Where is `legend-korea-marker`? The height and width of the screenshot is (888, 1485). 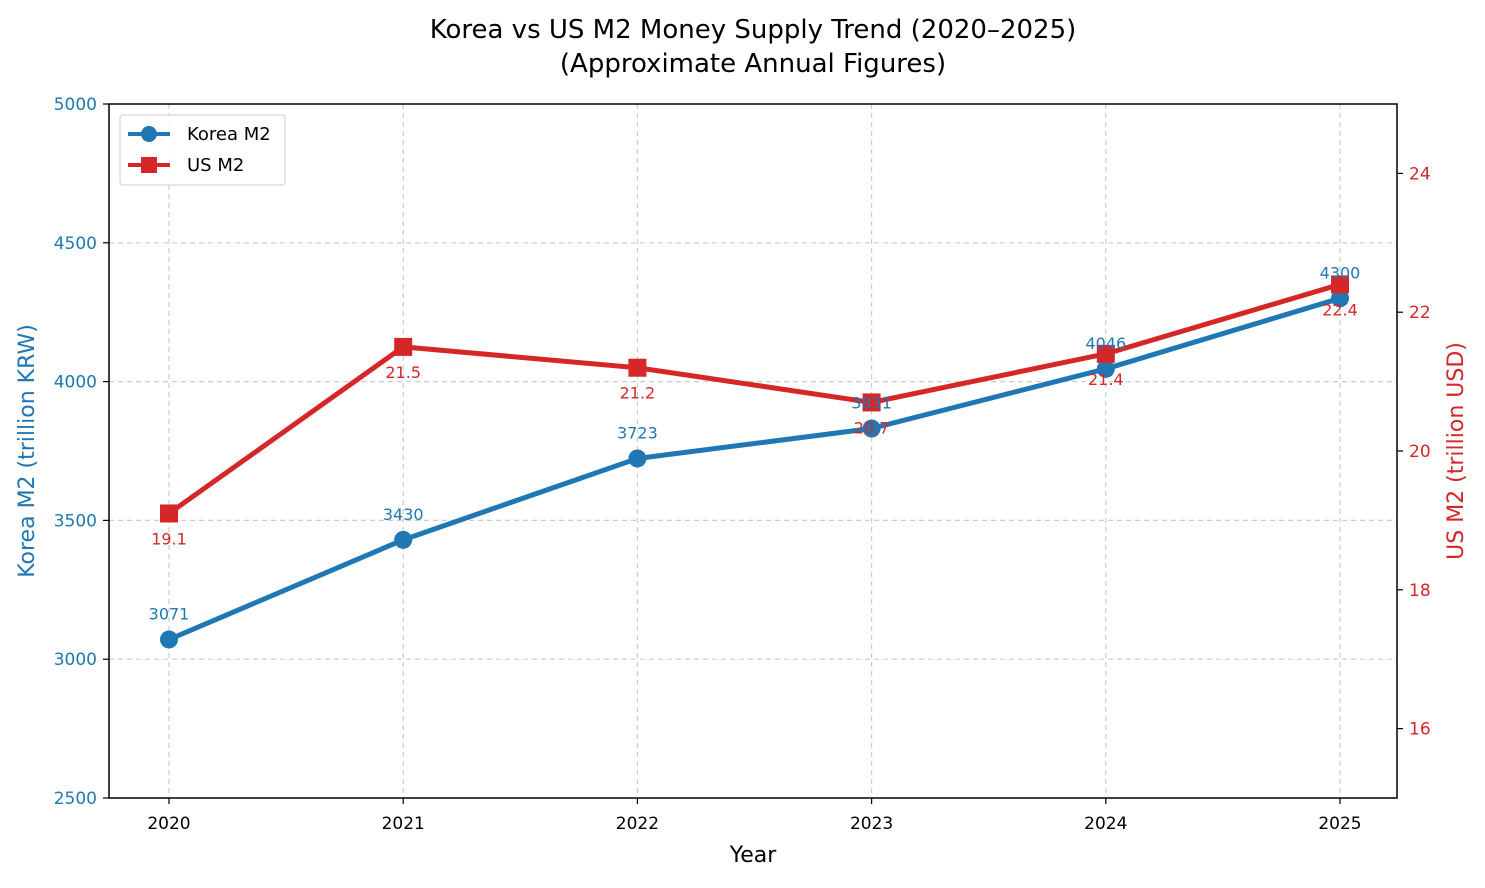 legend-korea-marker is located at coordinates (149, 134).